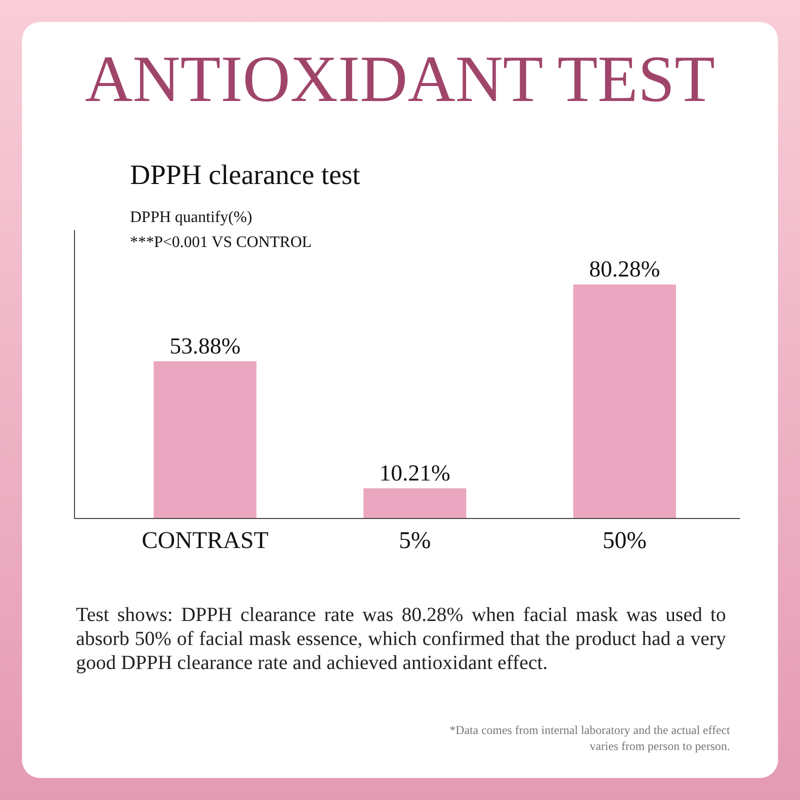  I want to click on y-axis-title: DPPH quantify(%), so click(191, 218).